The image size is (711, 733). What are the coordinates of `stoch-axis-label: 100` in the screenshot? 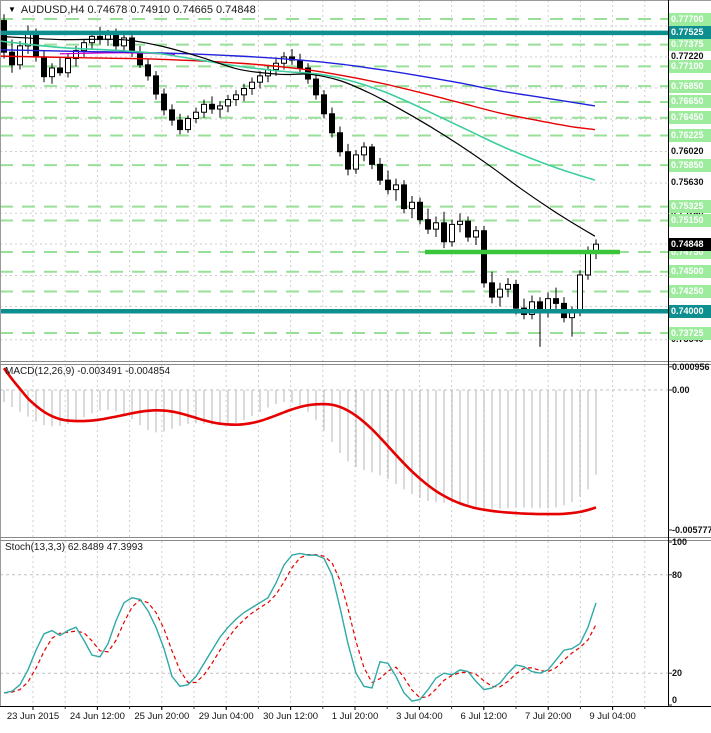 It's located at (680, 542).